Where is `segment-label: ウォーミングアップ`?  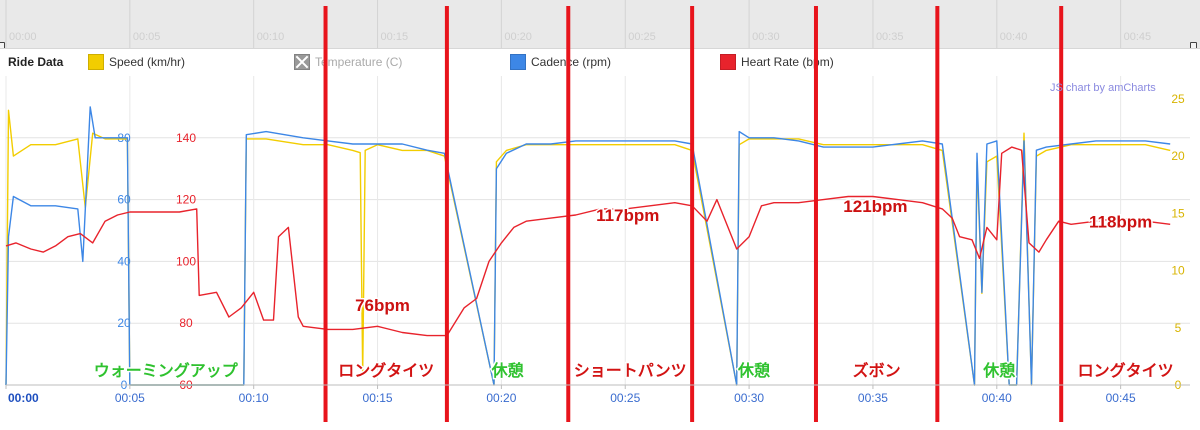 segment-label: ウォーミングアップ is located at coordinates (166, 370).